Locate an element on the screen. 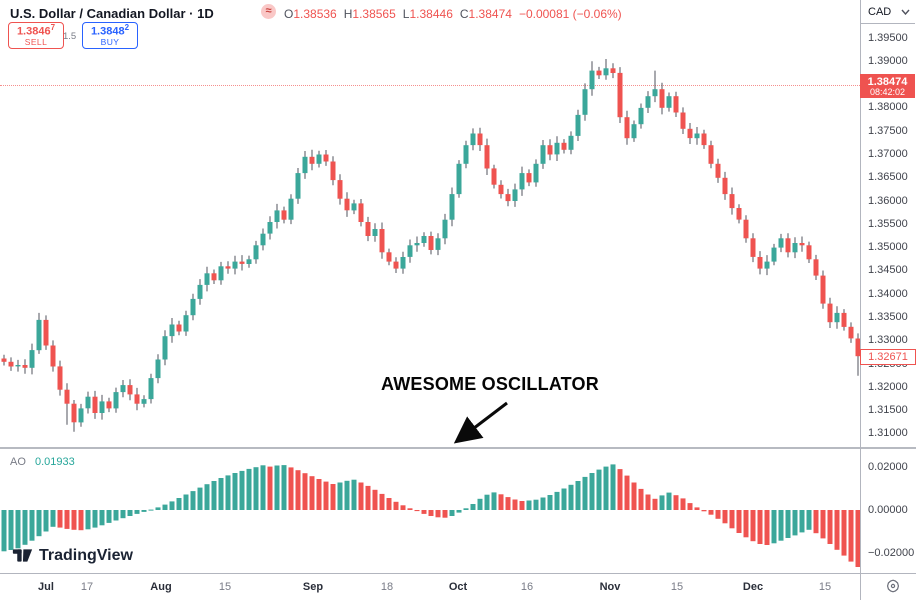  open-label: O is located at coordinates (289, 14).